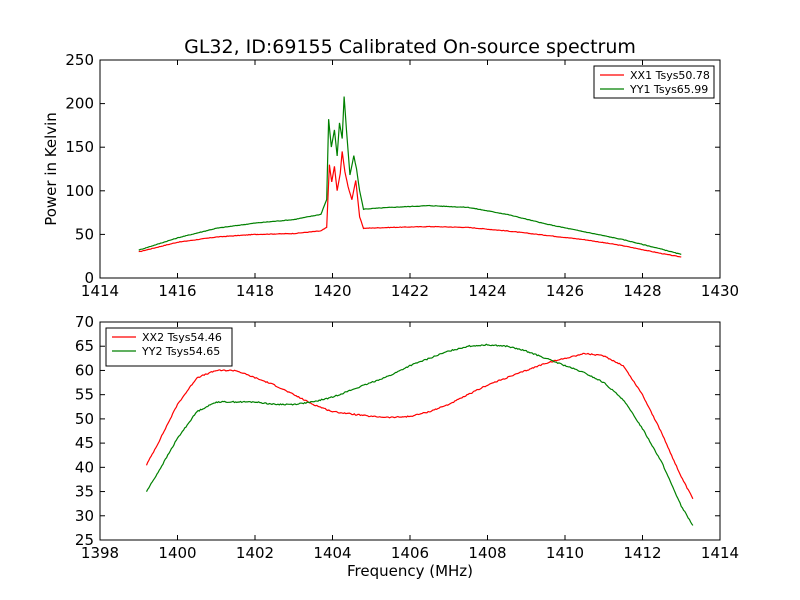 This screenshot has height=600, width=800. I want to click on y-tick-label: 40, so click(84, 467).